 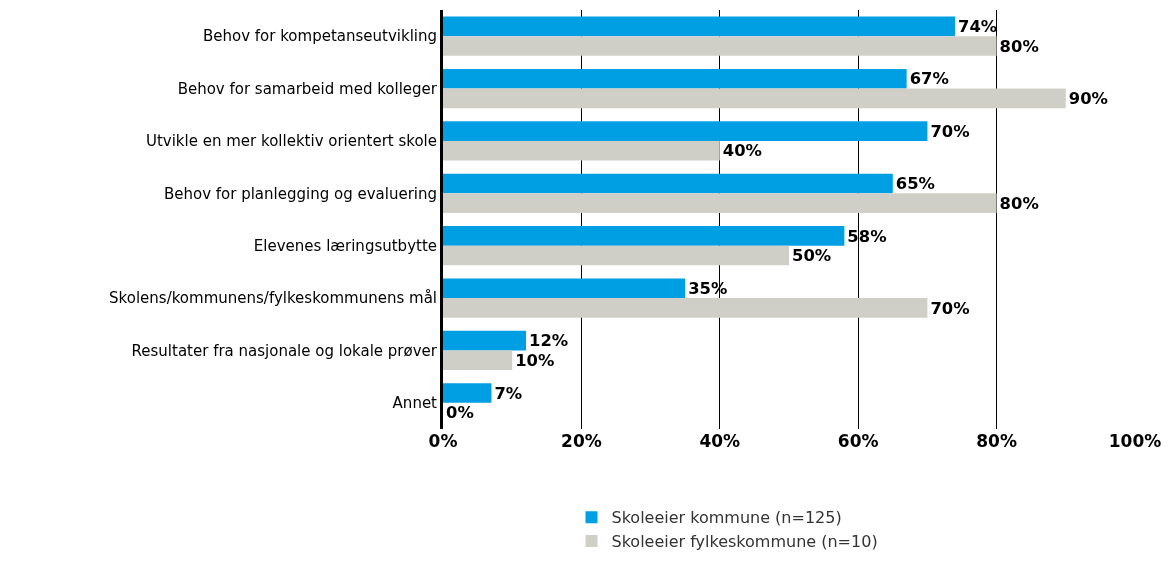 What do you see at coordinates (858, 441) in the screenshot?
I see `x-tick-label: 60%` at bounding box center [858, 441].